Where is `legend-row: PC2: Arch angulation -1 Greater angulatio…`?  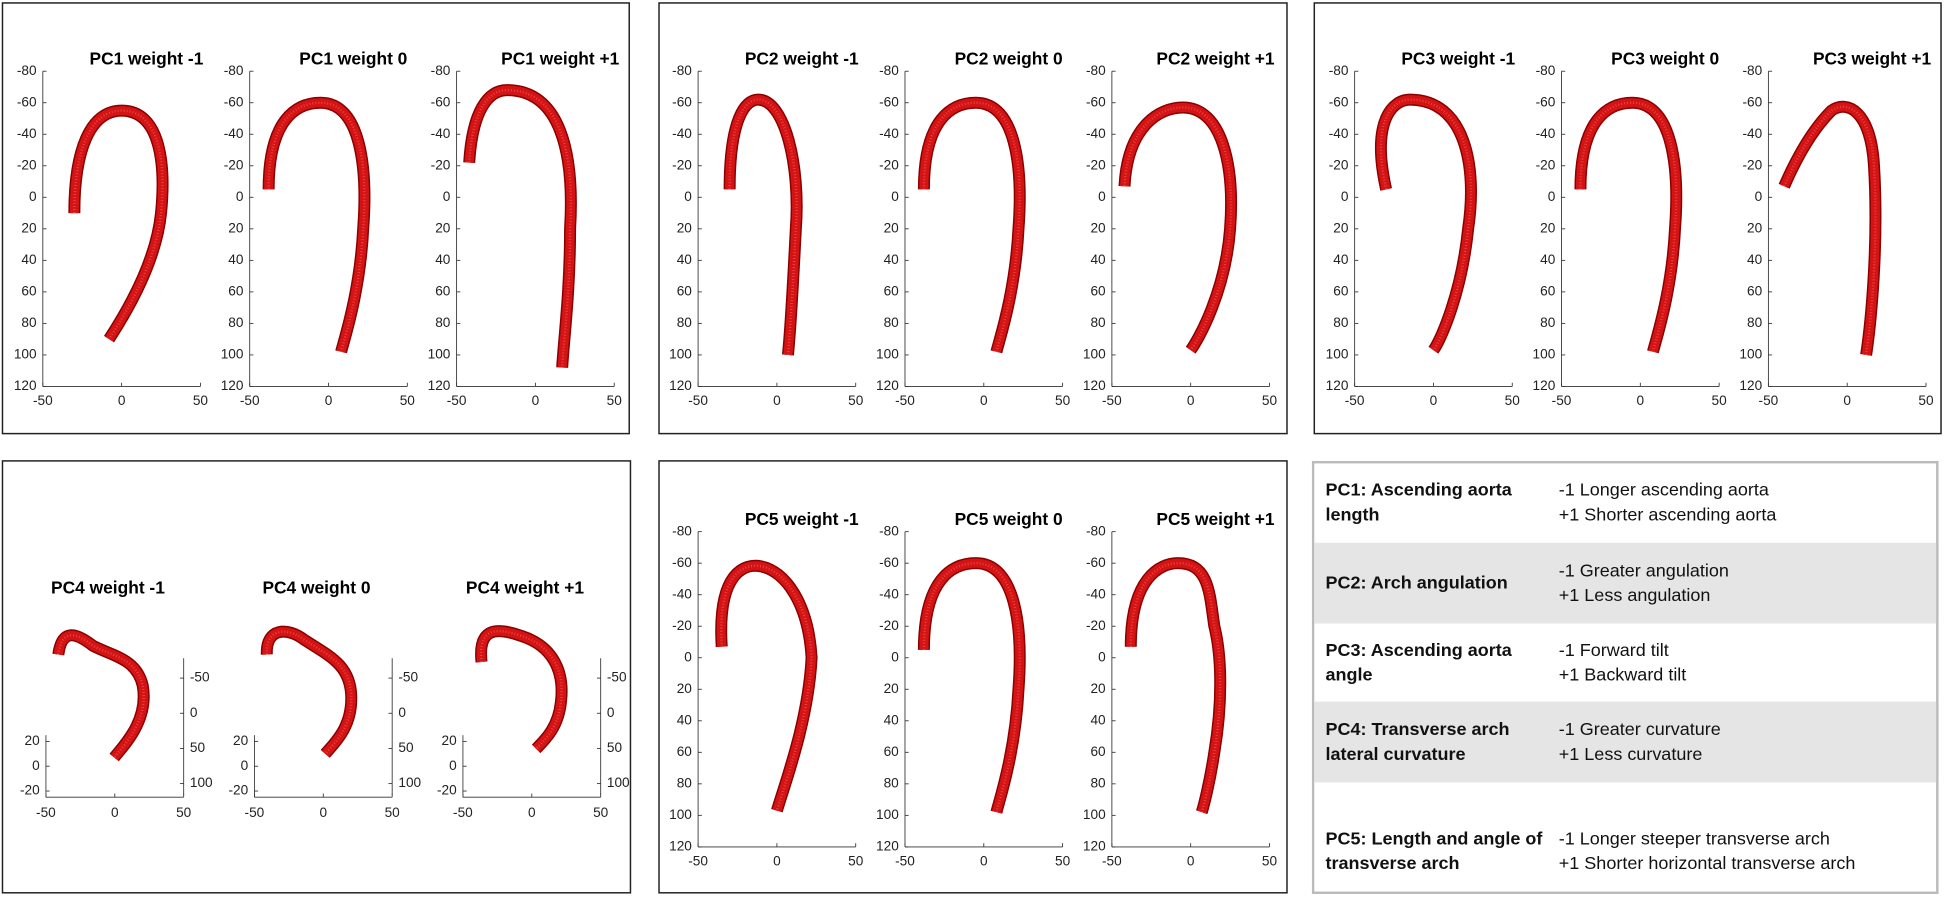
legend-row: PC2: Arch angulation -1 Greater angulatio… is located at coordinates (1625, 583).